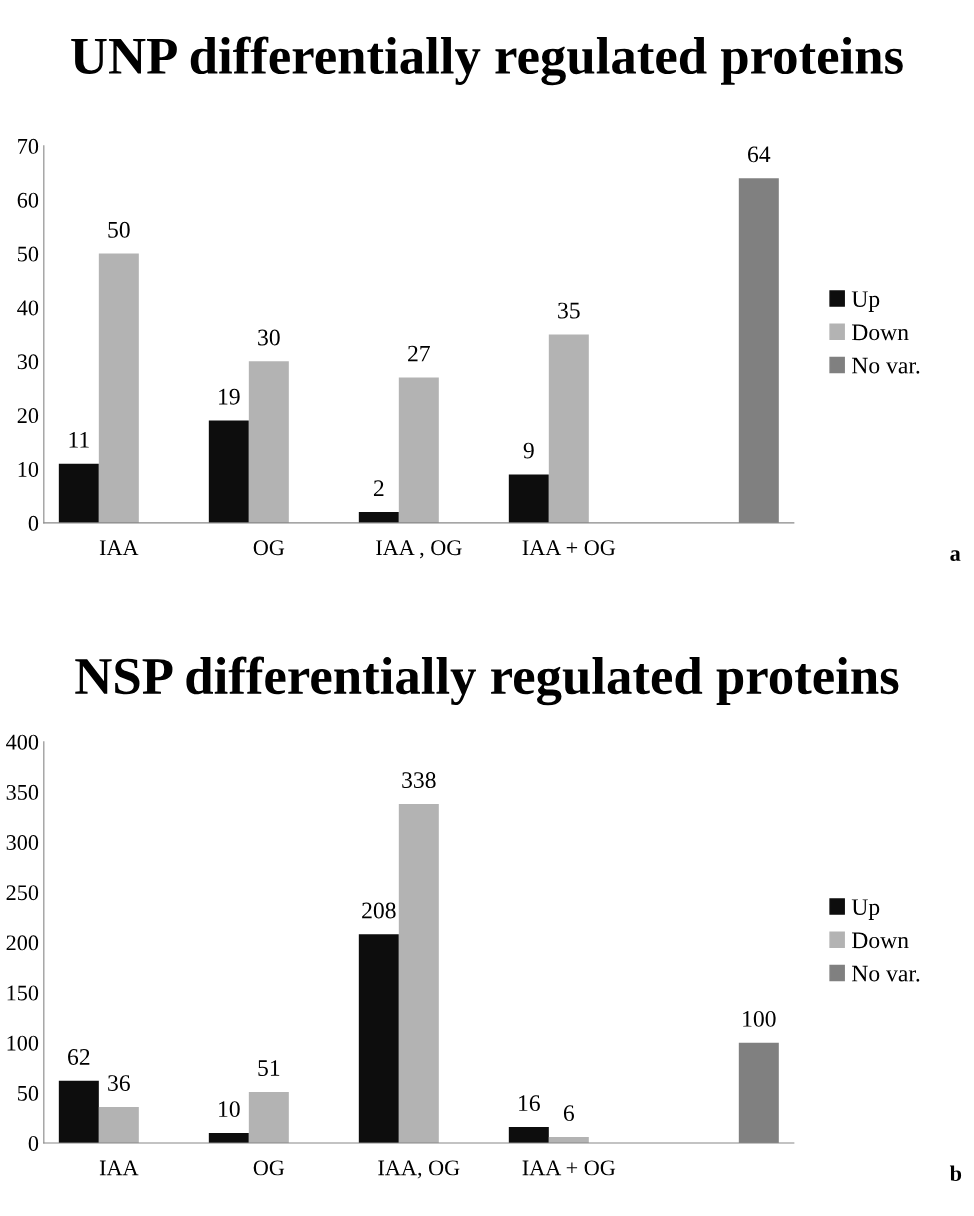 The width and height of the screenshot is (974, 1216). Describe the element at coordinates (419, 1169) in the screenshot. I see `x-tick-label: IAA, OG` at that location.